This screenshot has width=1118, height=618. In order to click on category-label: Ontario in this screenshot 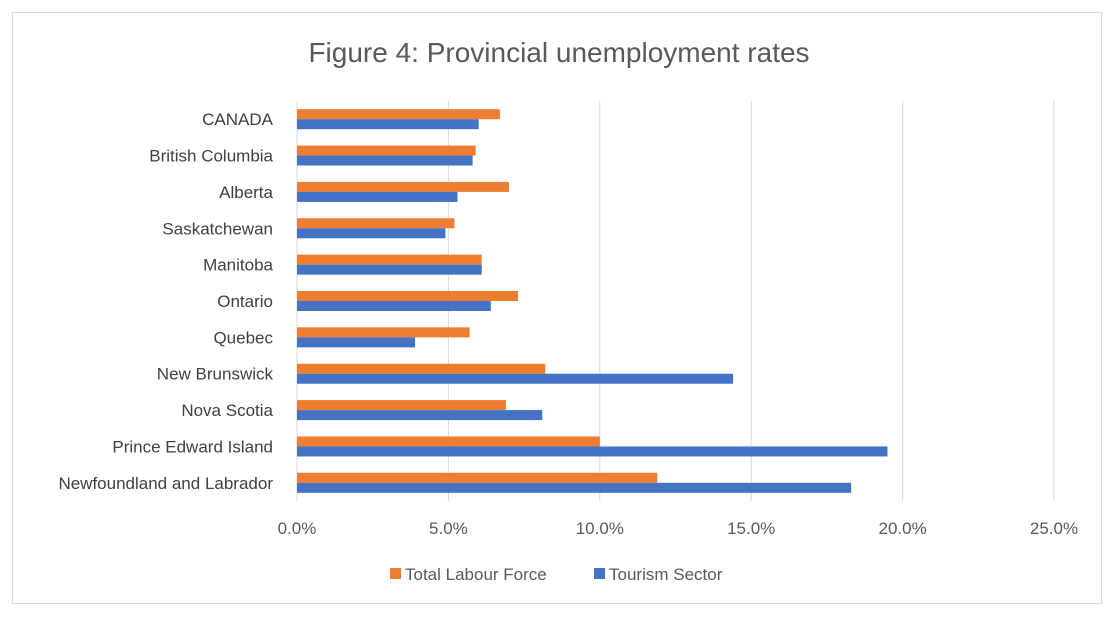, I will do `click(245, 301)`.